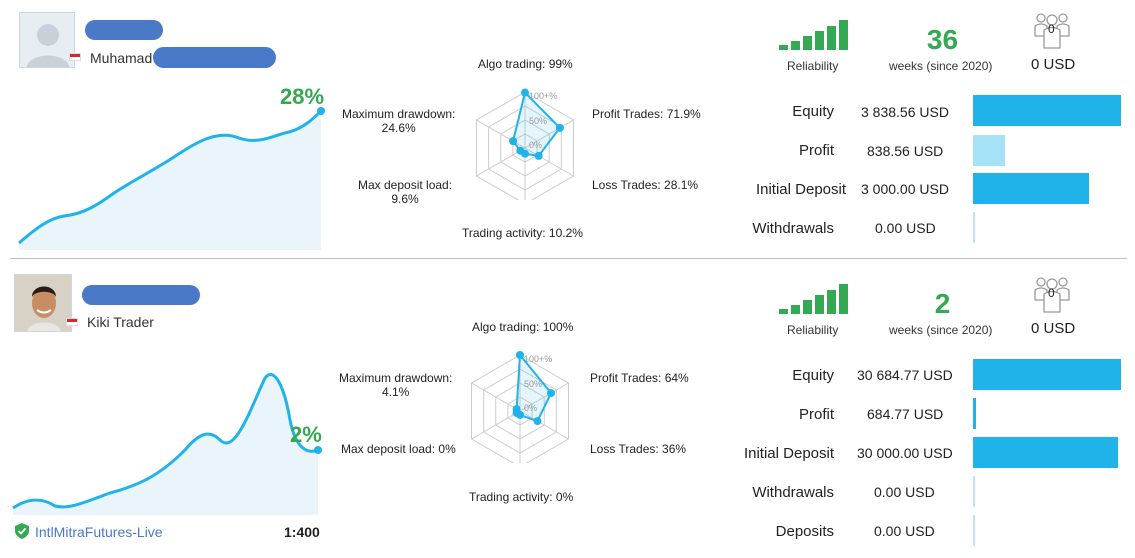 The height and width of the screenshot is (558, 1135). What do you see at coordinates (638, 449) in the screenshot?
I see `radar-label-loss-trades: Loss Trades: 36%` at bounding box center [638, 449].